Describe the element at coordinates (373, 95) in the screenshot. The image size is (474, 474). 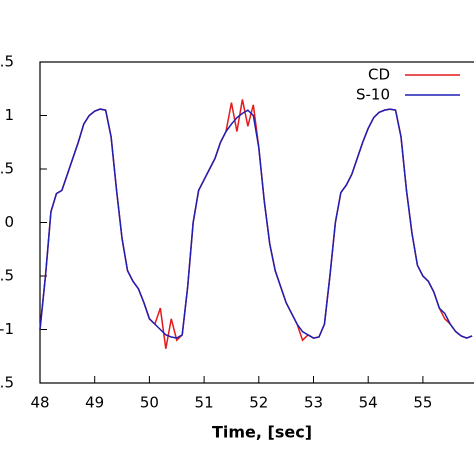
I see `legend-label: S-10` at that location.